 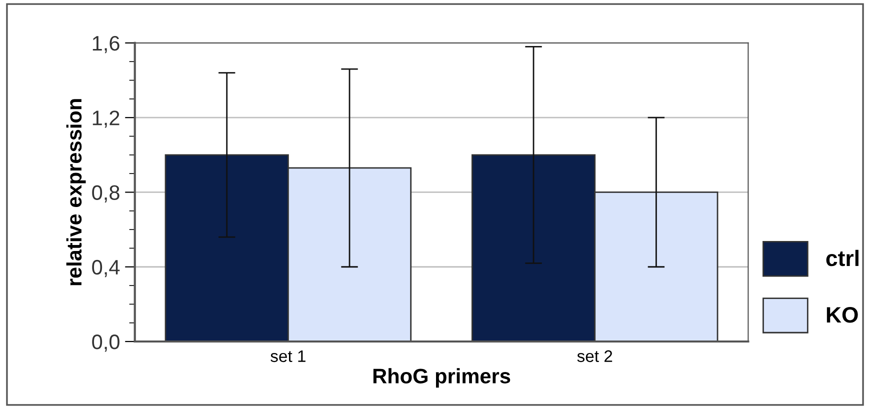 I want to click on y-tick-label: 0,8, so click(x=106, y=193).